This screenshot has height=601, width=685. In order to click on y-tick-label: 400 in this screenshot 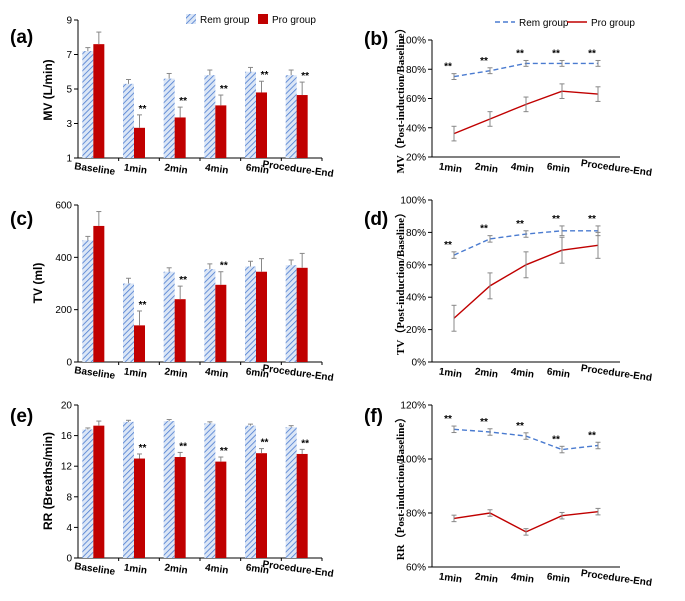, I will do `click(63, 258)`.